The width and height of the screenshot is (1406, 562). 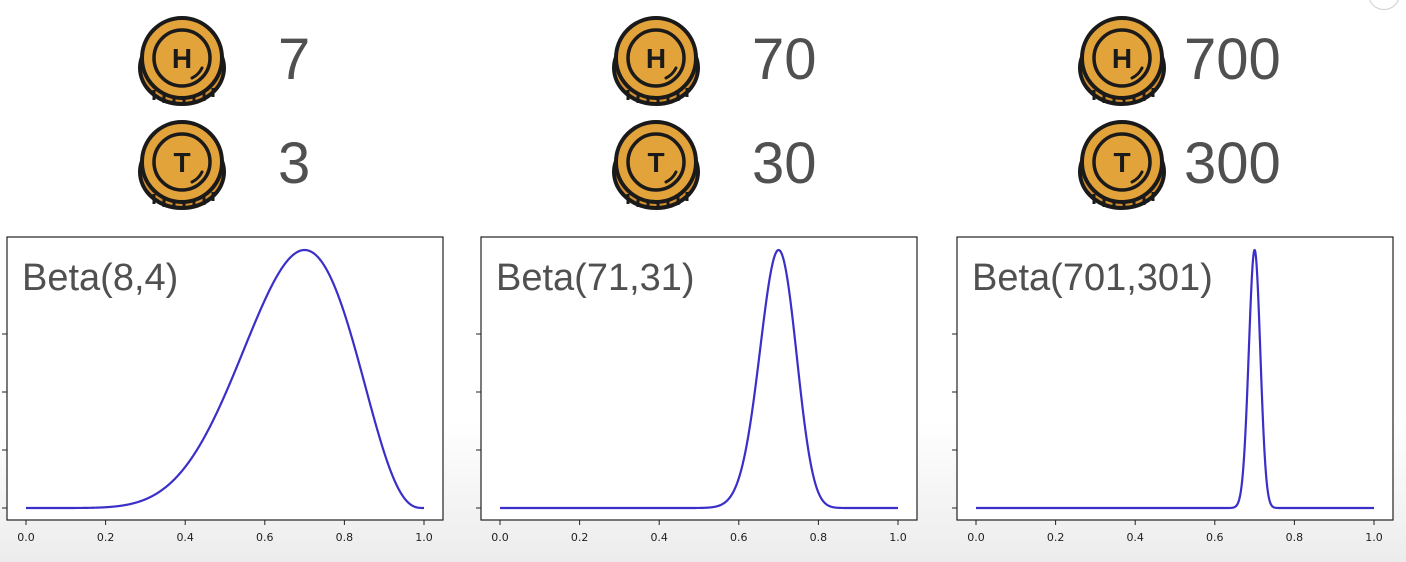 I want to click on tails-row: T 3, so click(x=223, y=164).